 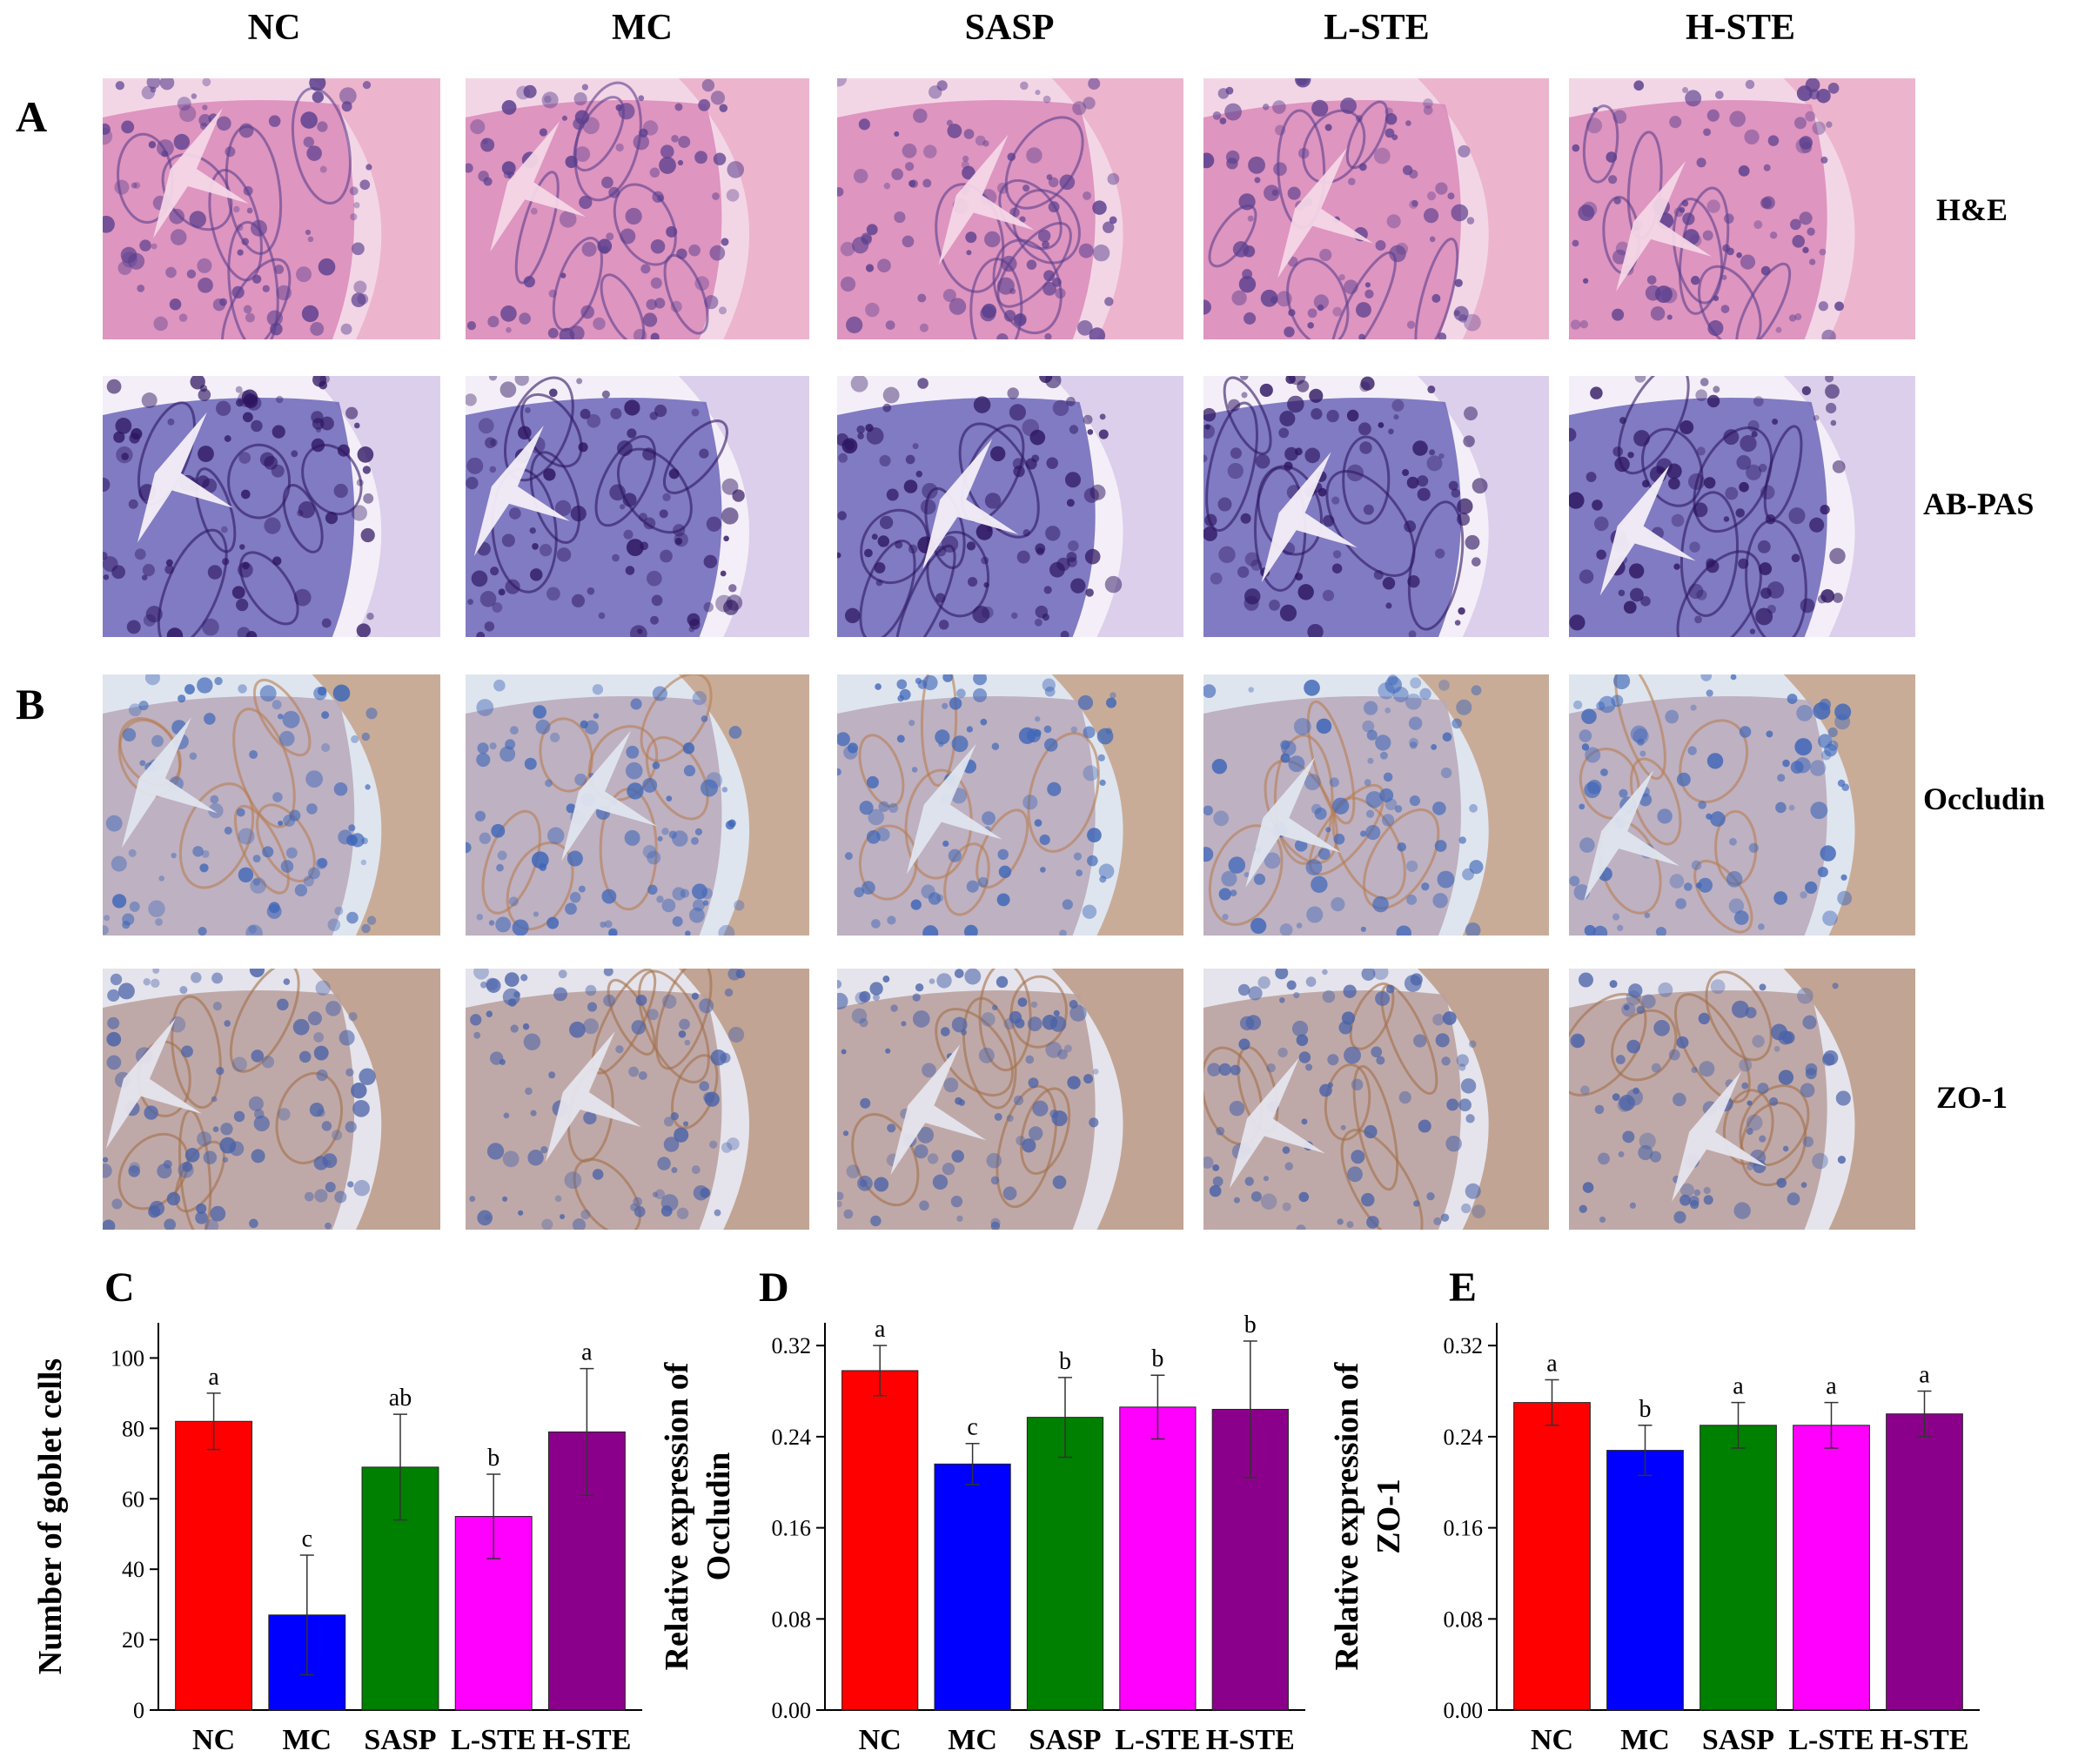 What do you see at coordinates (1376, 1099) in the screenshot?
I see `micrograph-zo1-l-ste` at bounding box center [1376, 1099].